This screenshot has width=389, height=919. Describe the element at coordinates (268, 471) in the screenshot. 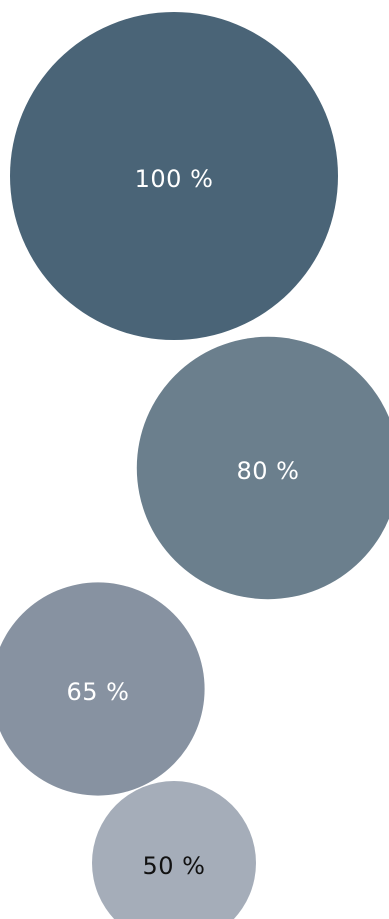

I see `bubble-label-1: 80 %` at that location.